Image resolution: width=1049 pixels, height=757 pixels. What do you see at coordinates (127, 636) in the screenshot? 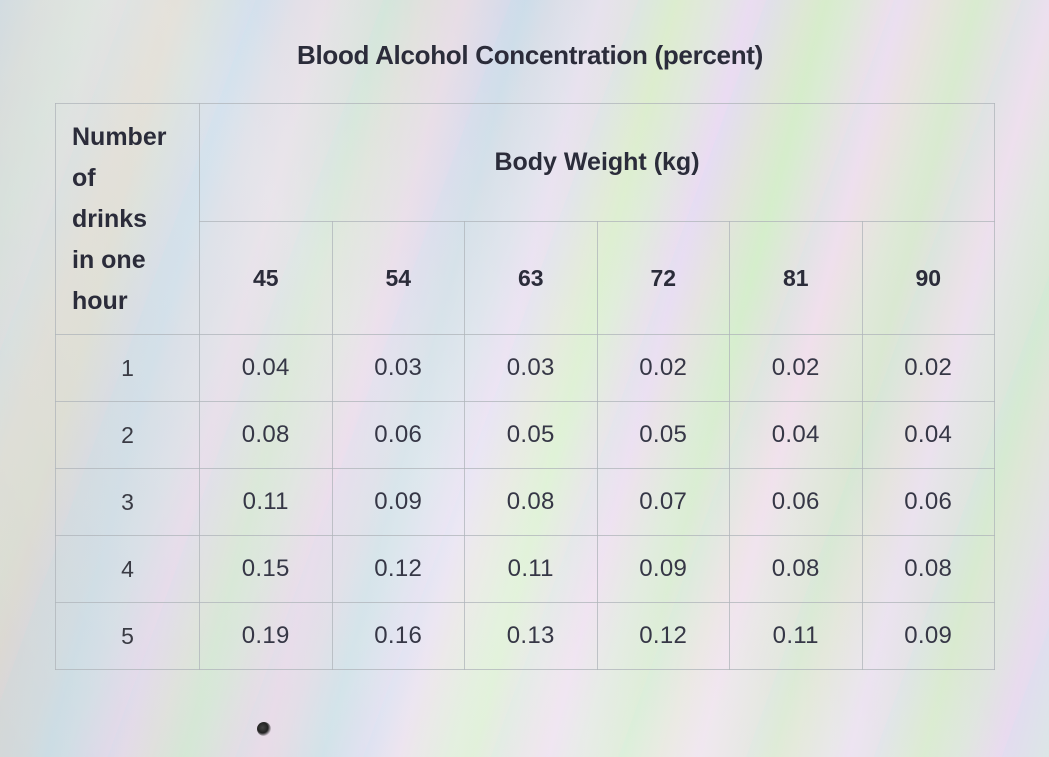
I see `drinks-cell: 5` at bounding box center [127, 636].